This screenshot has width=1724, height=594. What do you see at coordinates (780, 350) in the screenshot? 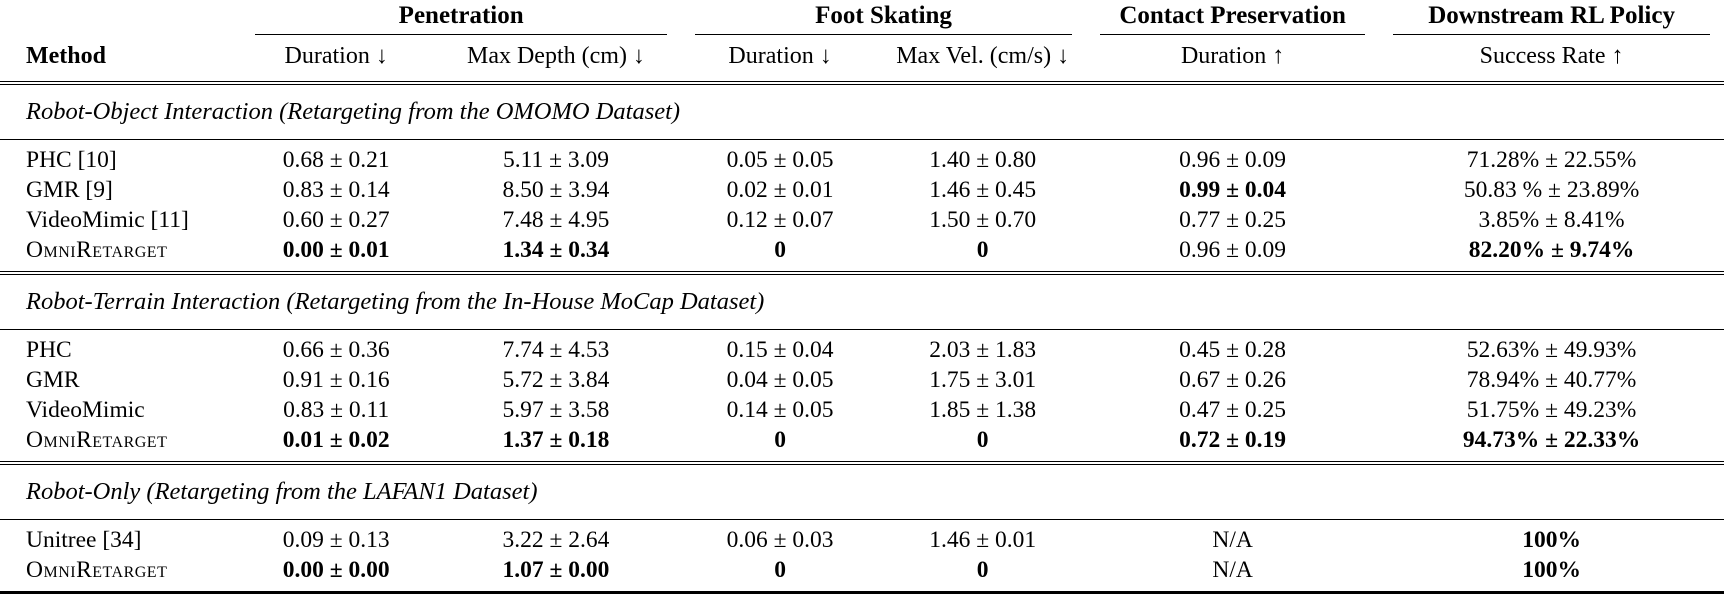
I see `value-cell: 0.15 ± 0.04` at bounding box center [780, 350].